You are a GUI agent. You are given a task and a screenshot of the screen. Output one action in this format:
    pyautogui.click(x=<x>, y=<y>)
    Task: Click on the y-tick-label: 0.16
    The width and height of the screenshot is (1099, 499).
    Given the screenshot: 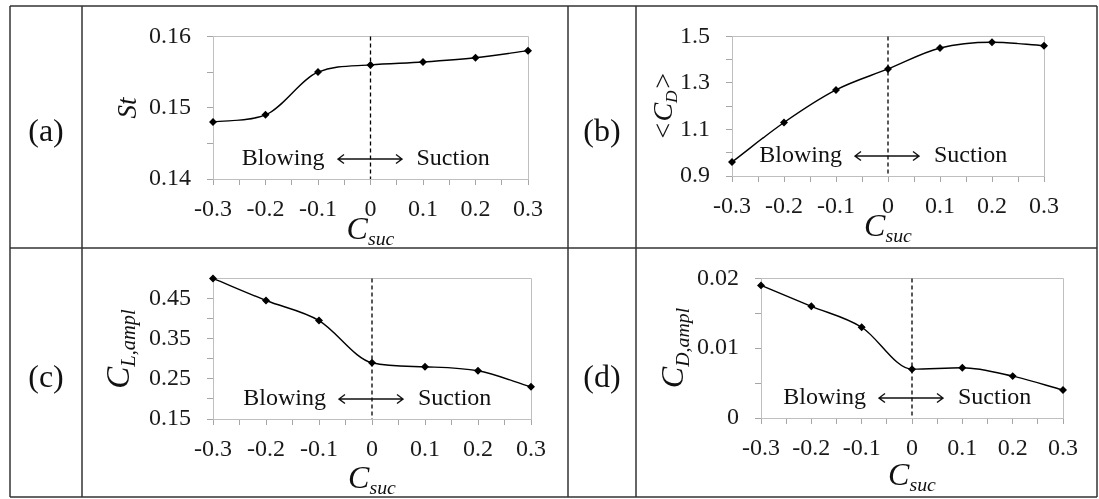 What is the action you would take?
    pyautogui.click(x=170, y=34)
    